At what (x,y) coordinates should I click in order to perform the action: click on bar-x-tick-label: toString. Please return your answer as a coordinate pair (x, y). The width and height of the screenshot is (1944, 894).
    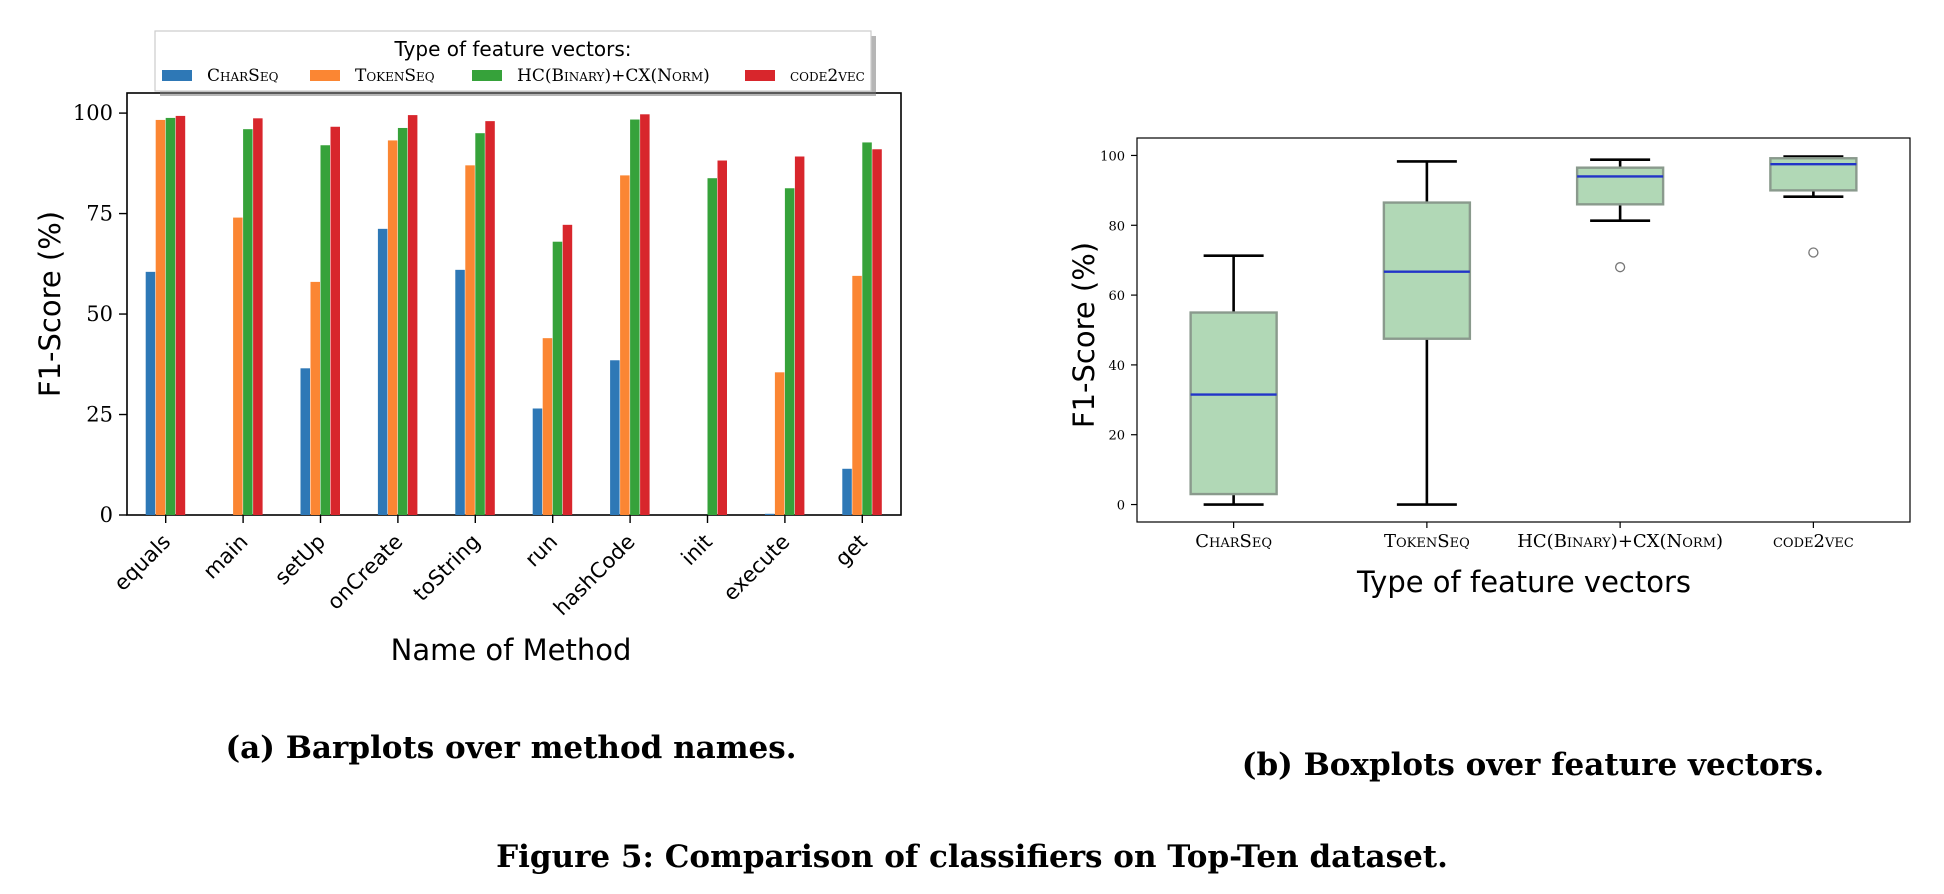
    Looking at the image, I should click on (447, 568).